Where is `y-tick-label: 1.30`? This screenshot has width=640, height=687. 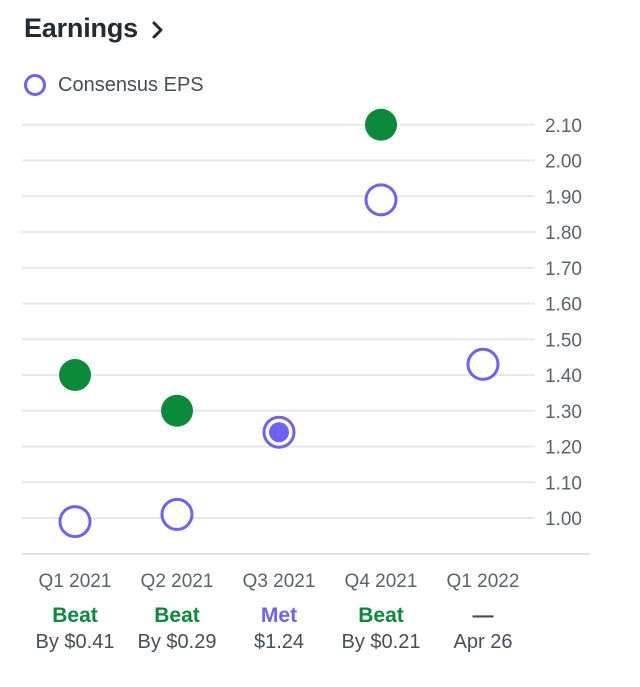 y-tick-label: 1.30 is located at coordinates (563, 412).